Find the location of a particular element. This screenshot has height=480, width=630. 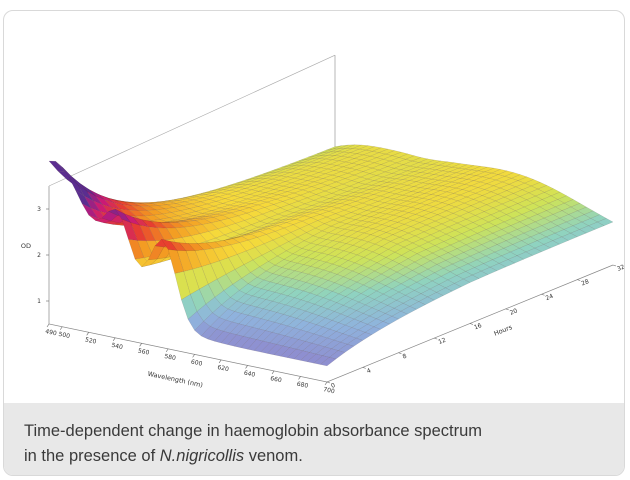

y-tick-label: 16 is located at coordinates (478, 326).